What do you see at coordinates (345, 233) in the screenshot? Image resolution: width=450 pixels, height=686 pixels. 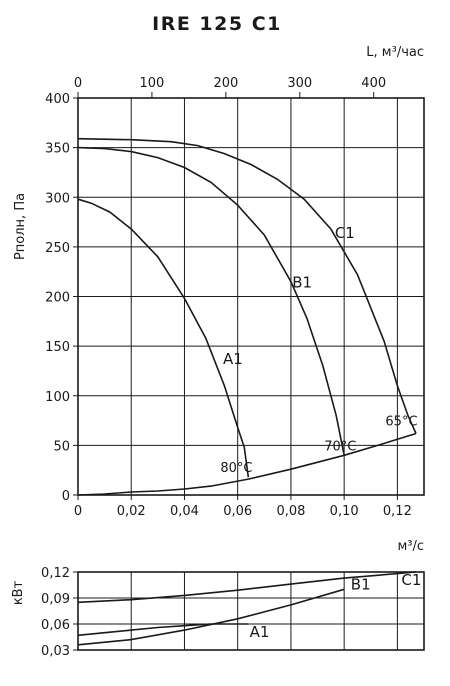 I see `curve-label: C1` at bounding box center [345, 233].